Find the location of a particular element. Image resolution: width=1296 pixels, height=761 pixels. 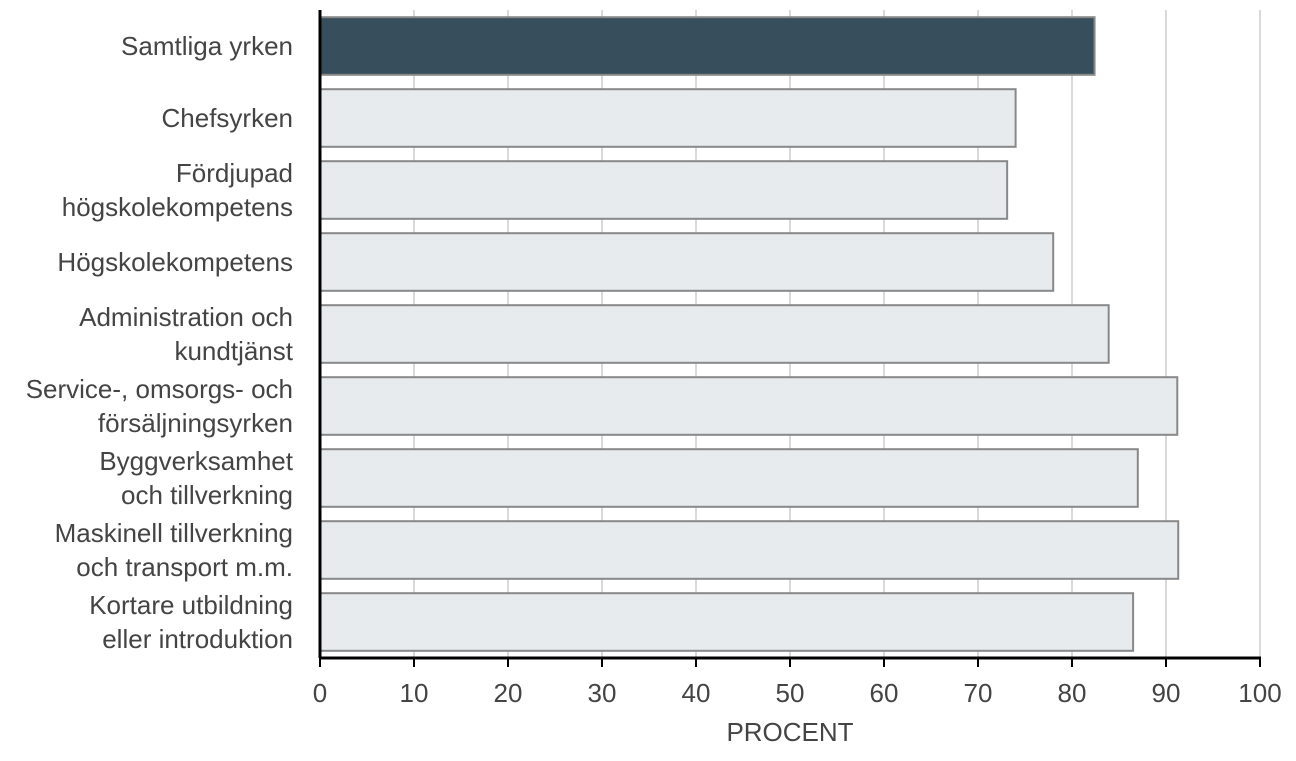

x-tick-label: 70 is located at coordinates (978, 693).